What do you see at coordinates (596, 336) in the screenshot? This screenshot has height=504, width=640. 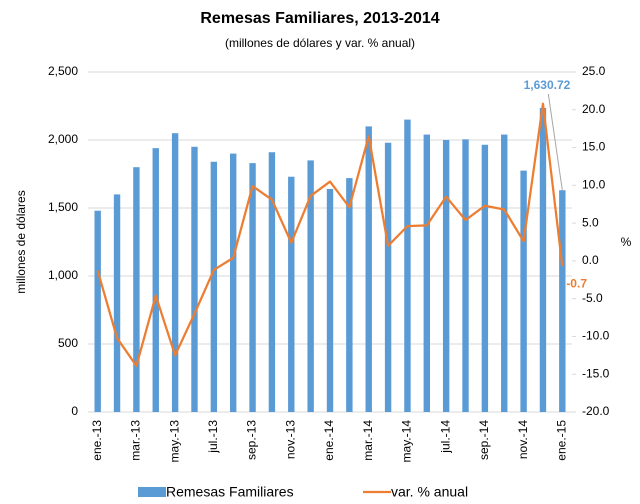 I see `y2-tick-label: -10.0` at bounding box center [596, 336].